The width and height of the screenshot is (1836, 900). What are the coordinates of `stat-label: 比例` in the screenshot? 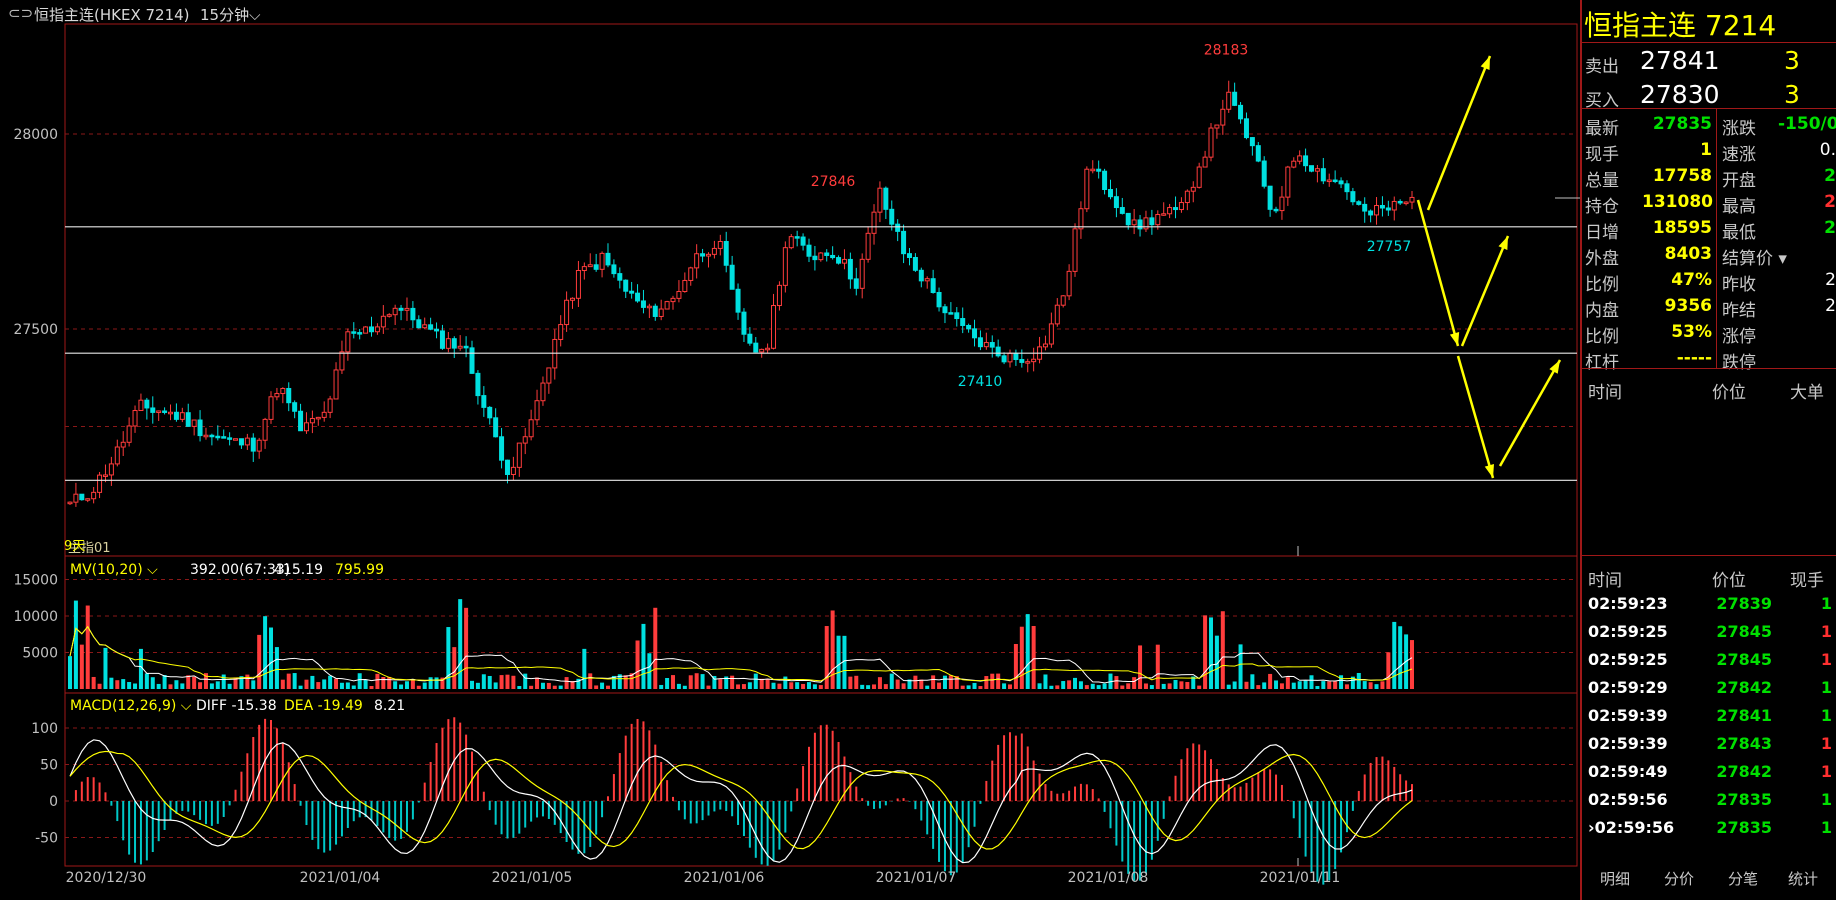 It's located at (1602, 337).